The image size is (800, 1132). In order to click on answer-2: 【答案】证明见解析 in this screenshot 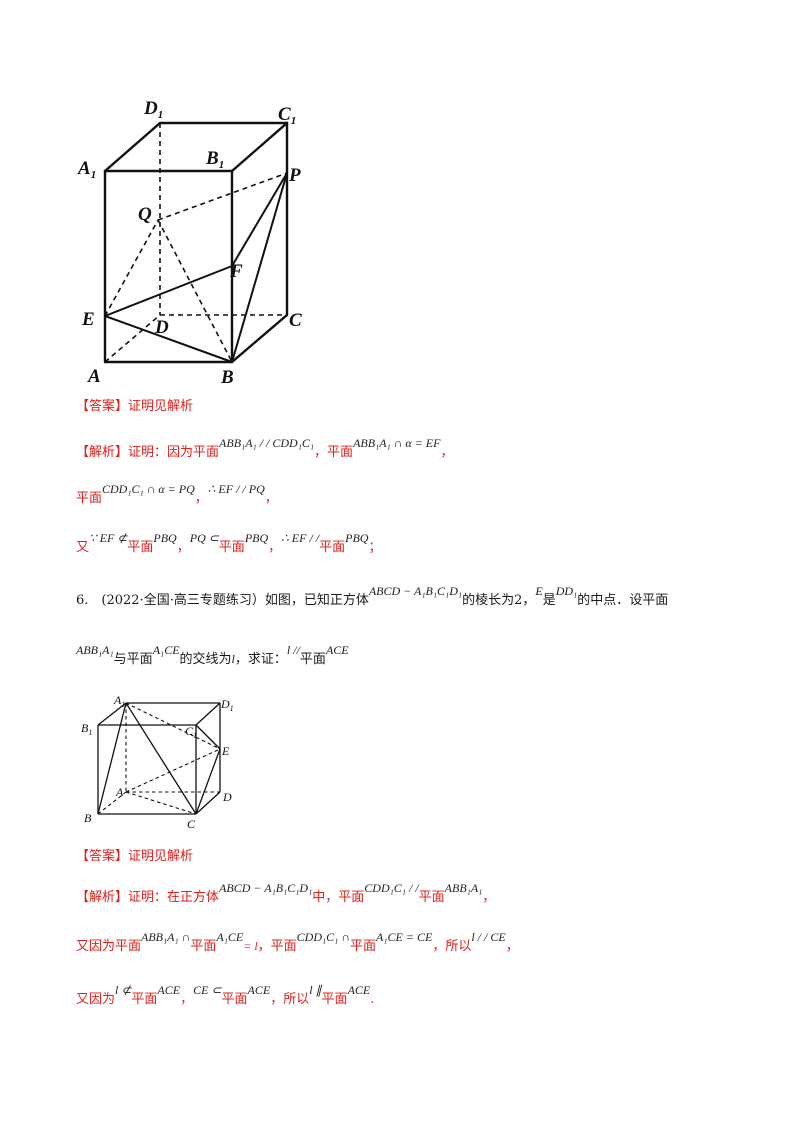, I will do `click(134, 857)`.